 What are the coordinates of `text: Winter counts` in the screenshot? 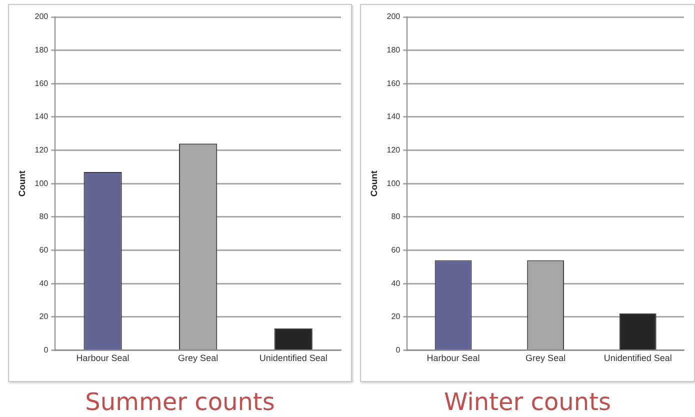 It's located at (527, 402).